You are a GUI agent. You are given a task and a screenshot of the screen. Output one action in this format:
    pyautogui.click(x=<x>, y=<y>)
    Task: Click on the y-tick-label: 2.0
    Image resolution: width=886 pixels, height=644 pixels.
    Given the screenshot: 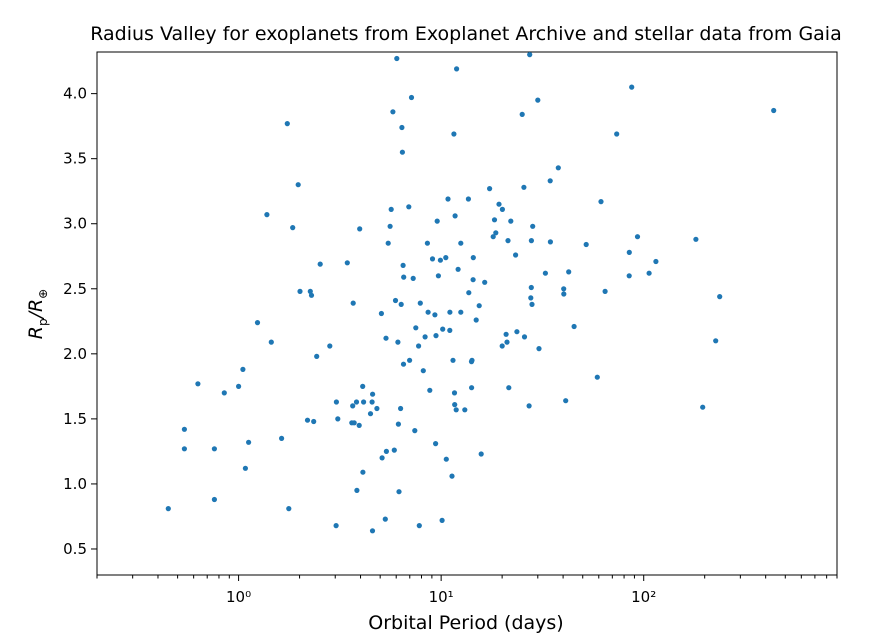 What is the action you would take?
    pyautogui.click(x=75, y=354)
    